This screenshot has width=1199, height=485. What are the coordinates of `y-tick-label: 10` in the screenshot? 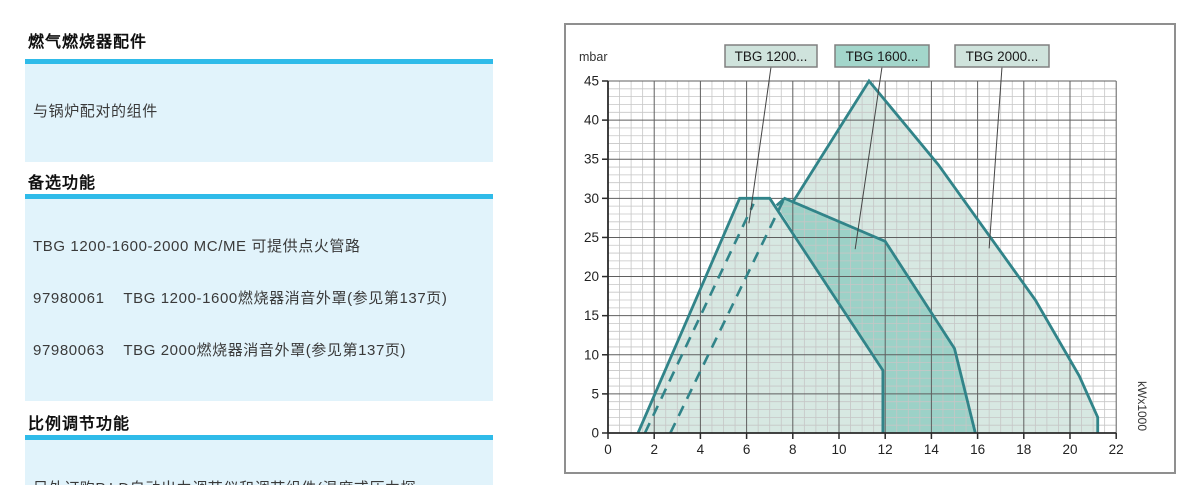 It's located at (591, 354).